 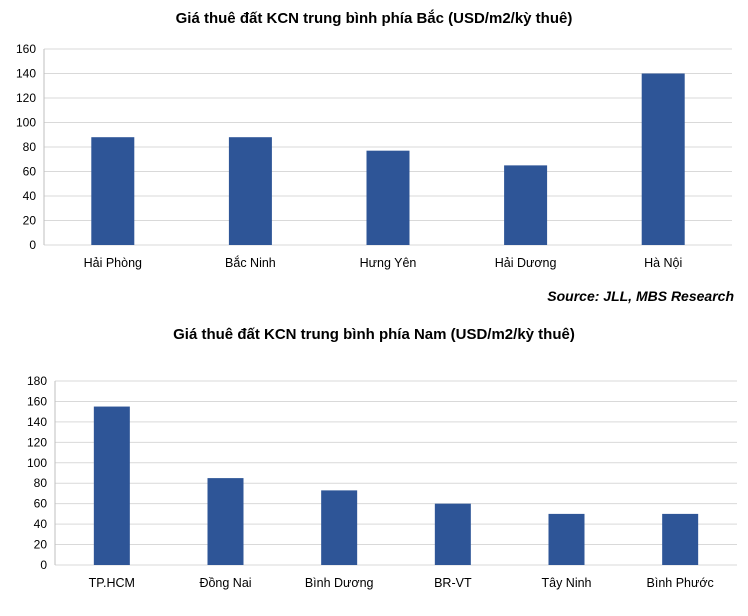 What do you see at coordinates (640, 296) in the screenshot?
I see `source-note: Source: JLL, MBS Research` at bounding box center [640, 296].